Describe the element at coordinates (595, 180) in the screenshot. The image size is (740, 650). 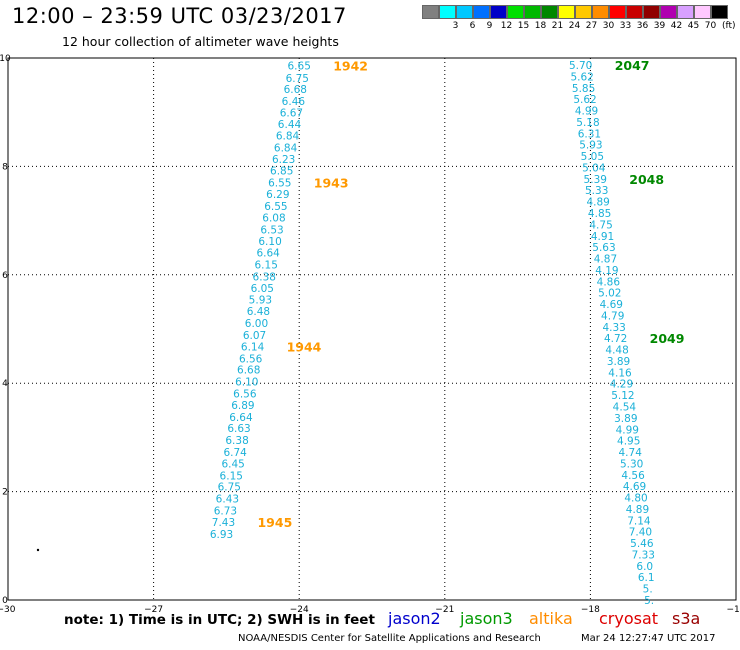
I see `data-point-label: 5.39` at that location.